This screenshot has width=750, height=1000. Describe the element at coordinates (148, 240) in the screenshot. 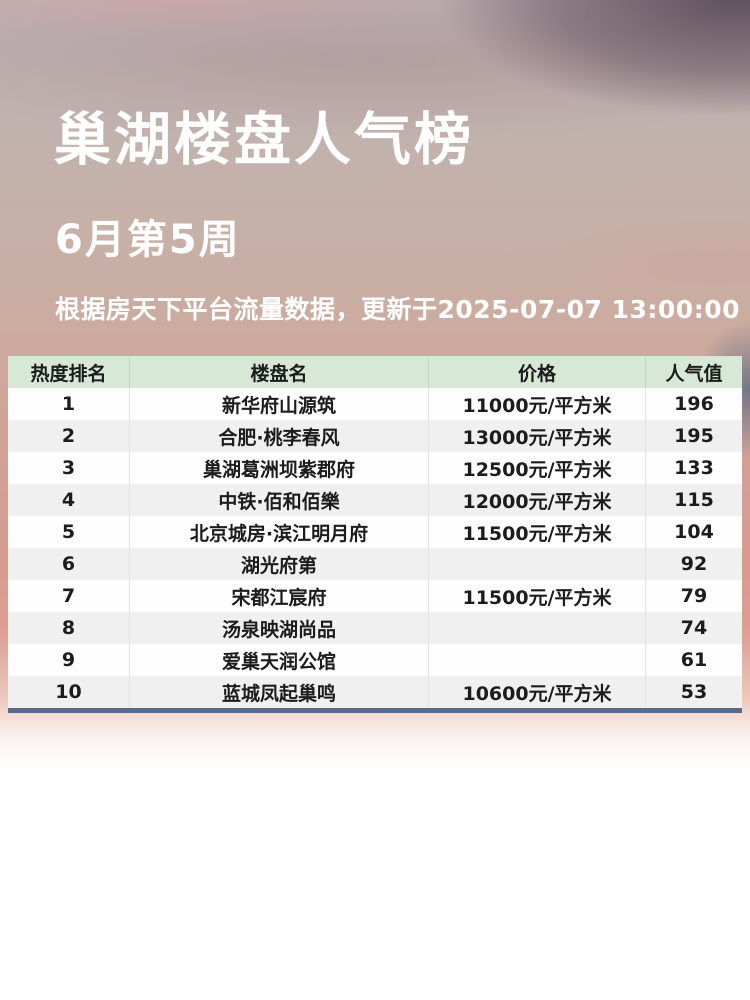

I see `period-subtitle: 6月第5周` at that location.